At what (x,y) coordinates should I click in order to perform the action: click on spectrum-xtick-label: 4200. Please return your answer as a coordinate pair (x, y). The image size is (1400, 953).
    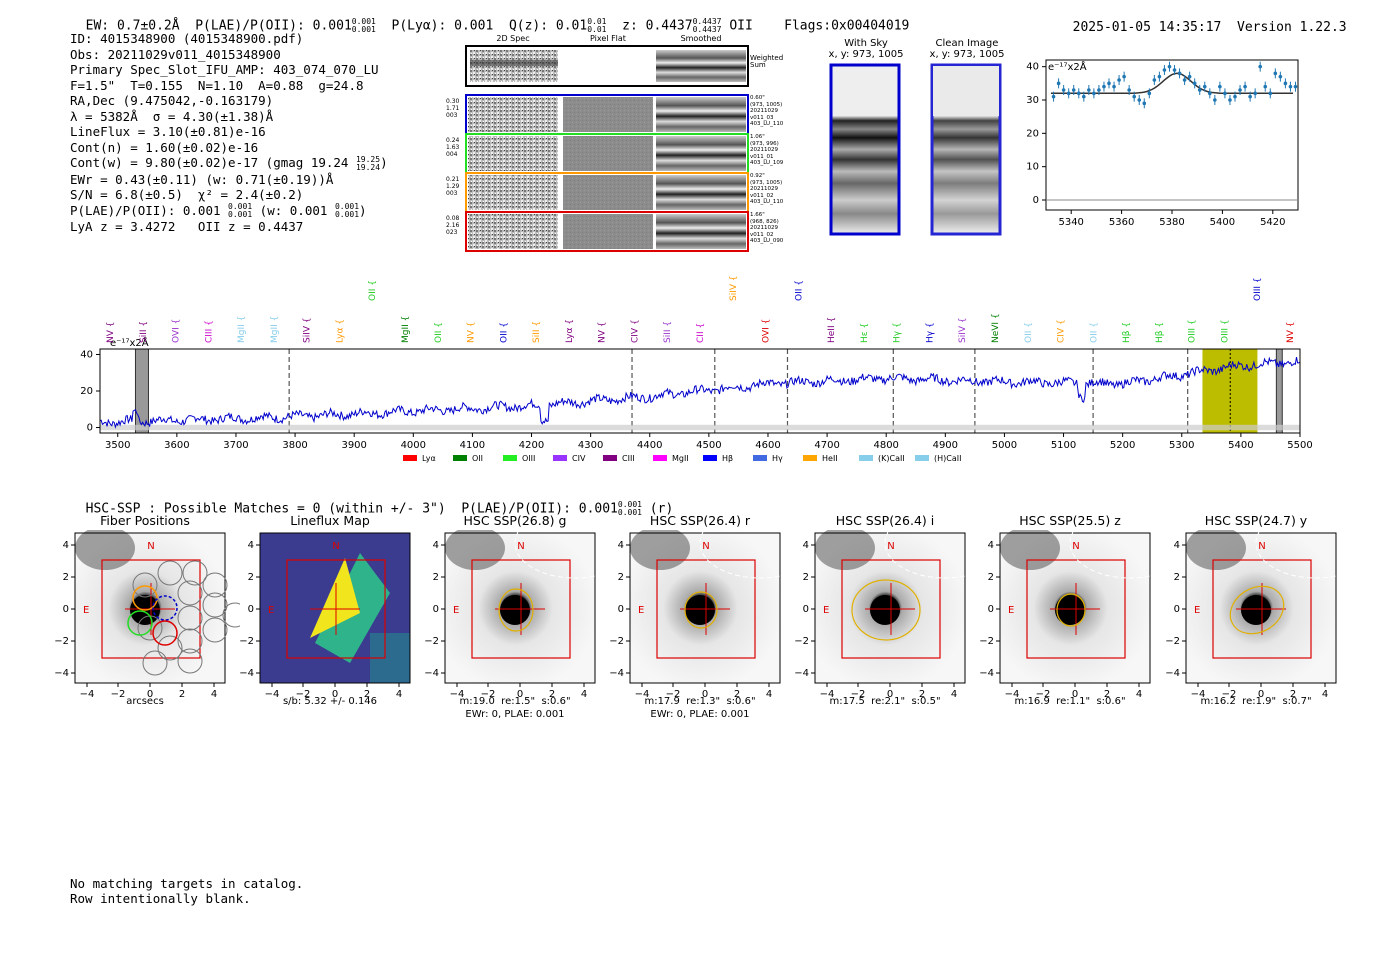
    Looking at the image, I should click on (531, 445).